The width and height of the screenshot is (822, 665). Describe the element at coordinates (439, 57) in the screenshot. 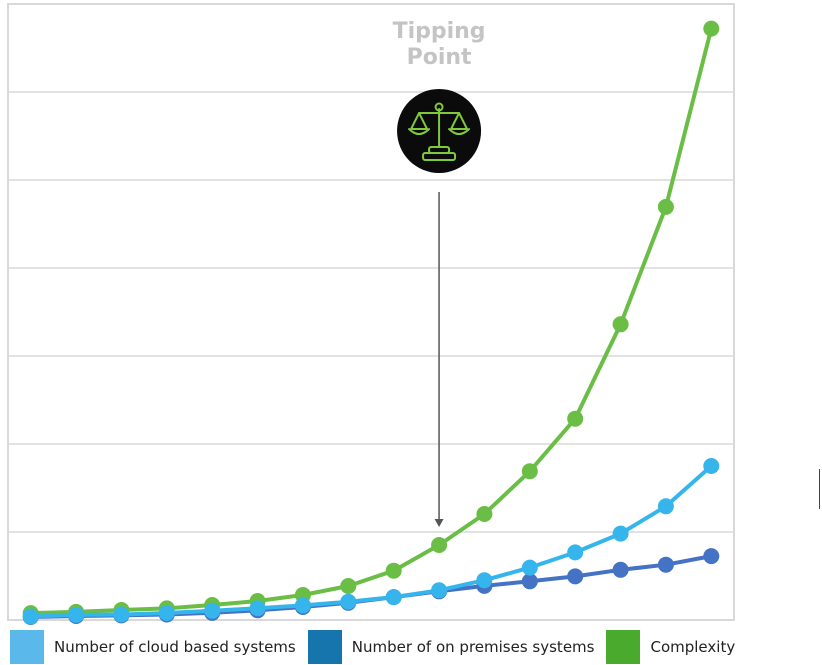

I see `annotation-text-line2: Point` at that location.